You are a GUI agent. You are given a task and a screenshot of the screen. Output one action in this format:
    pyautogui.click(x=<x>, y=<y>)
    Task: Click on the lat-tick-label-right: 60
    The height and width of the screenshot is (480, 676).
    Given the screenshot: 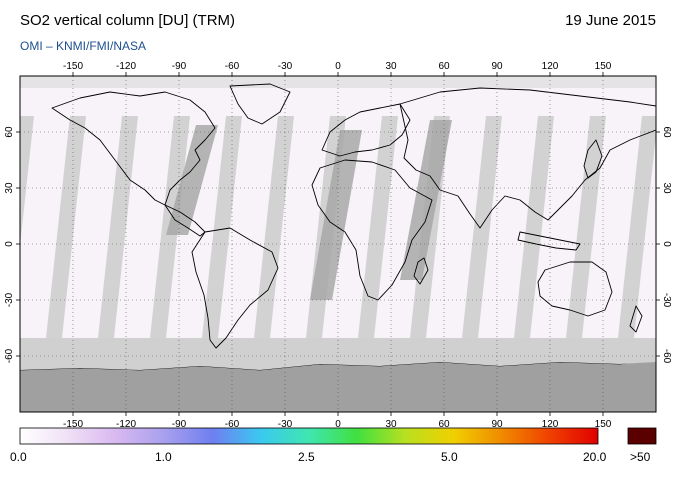 What is the action you would take?
    pyautogui.click(x=666, y=132)
    